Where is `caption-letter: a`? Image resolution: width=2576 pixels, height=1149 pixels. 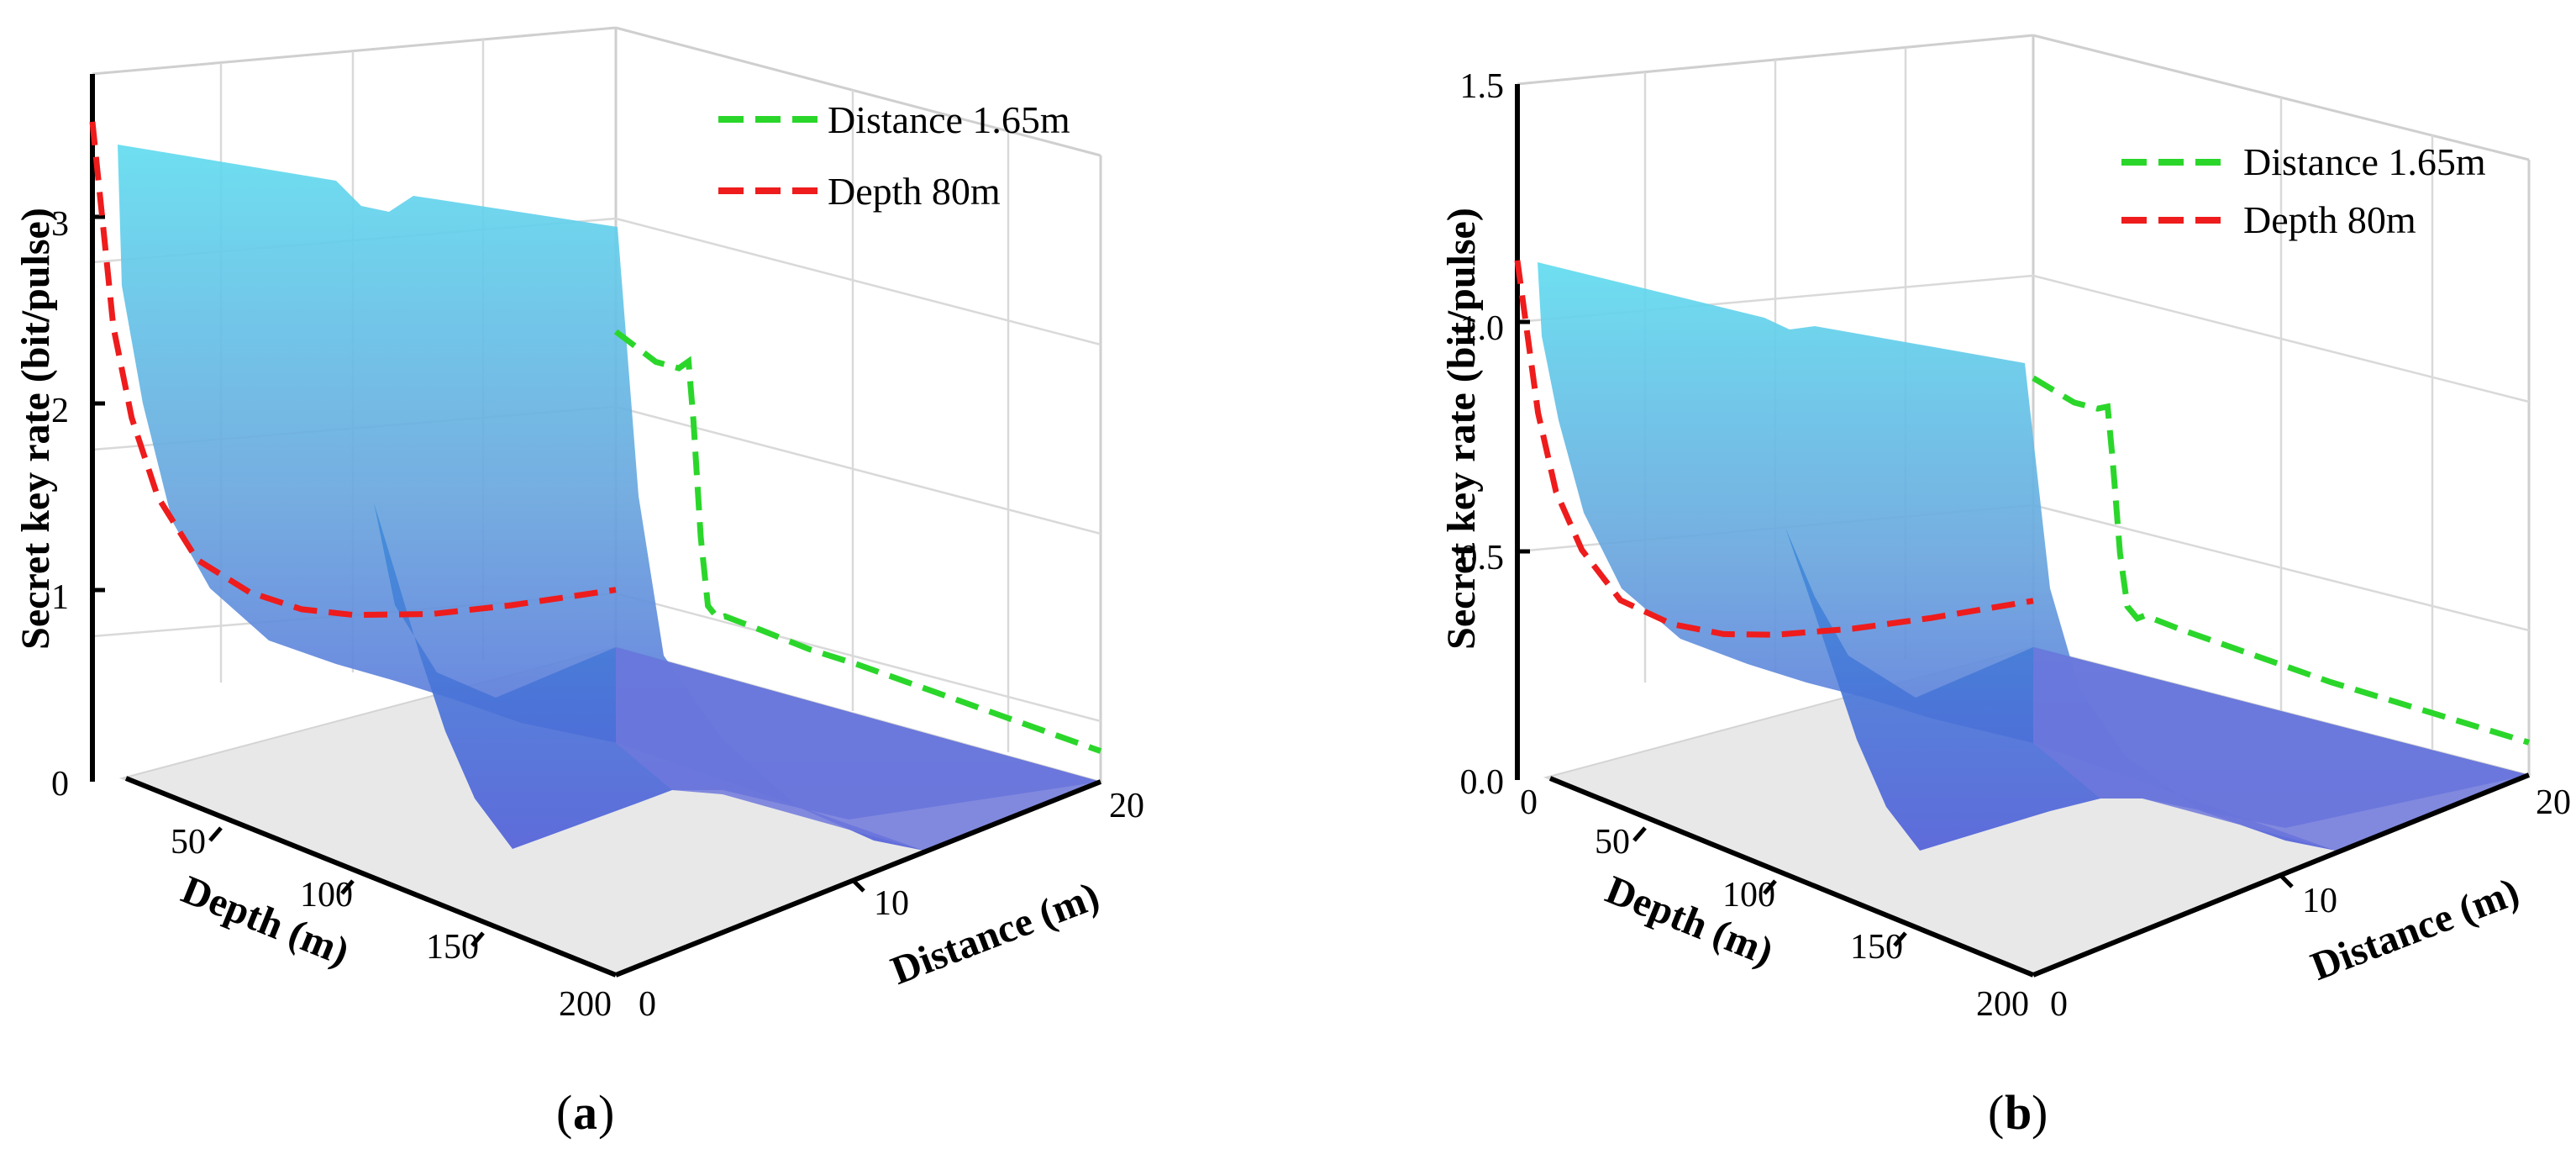
caption-letter: a is located at coordinates (585, 1112).